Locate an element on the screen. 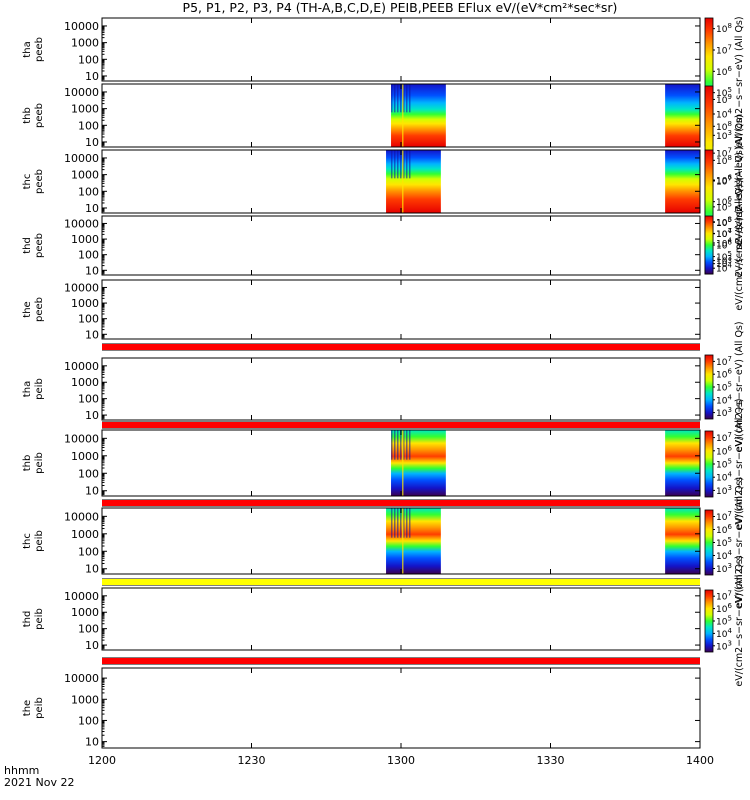  x-tick-label: 1300 is located at coordinates (401, 760).